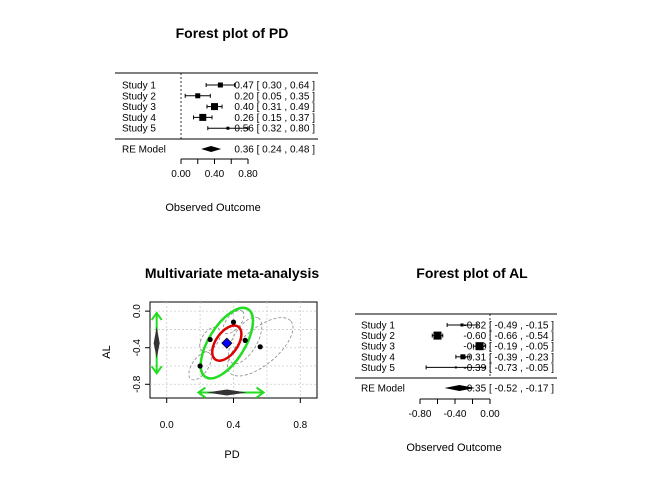 The width and height of the screenshot is (672, 480). Describe the element at coordinates (137, 384) in the screenshot. I see `mv-y-tick-label: -0.8` at that location.